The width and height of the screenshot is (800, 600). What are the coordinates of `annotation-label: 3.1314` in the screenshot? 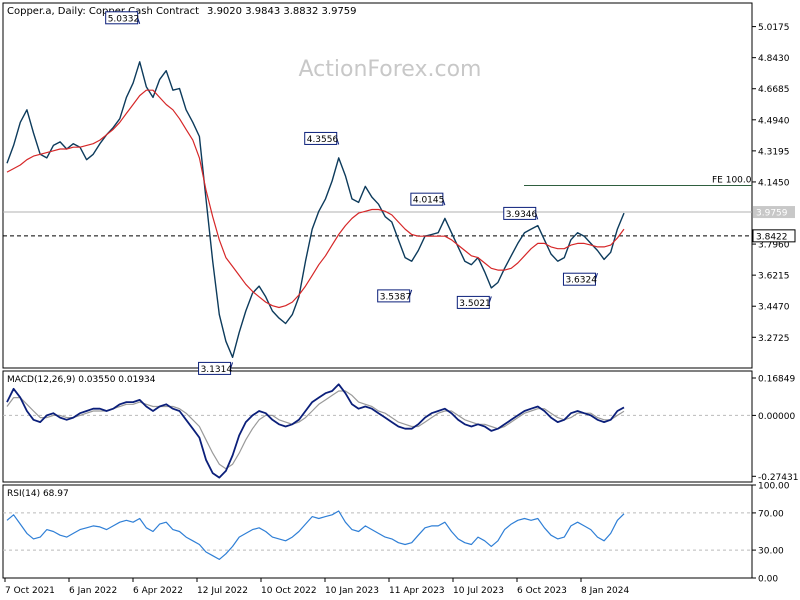 It's located at (217, 370).